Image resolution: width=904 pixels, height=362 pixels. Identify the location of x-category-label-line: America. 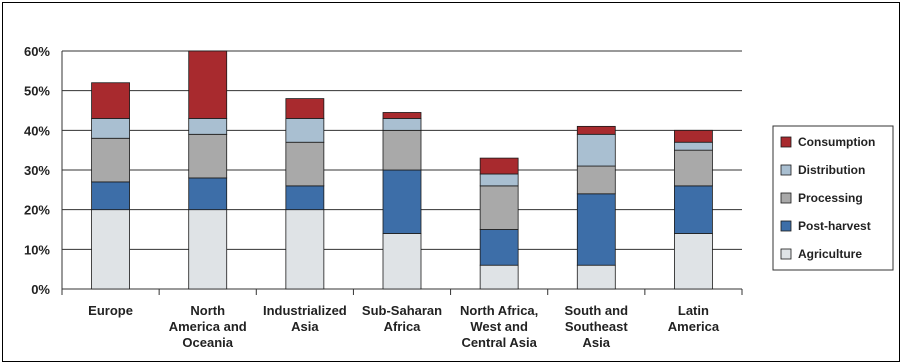
(694, 326).